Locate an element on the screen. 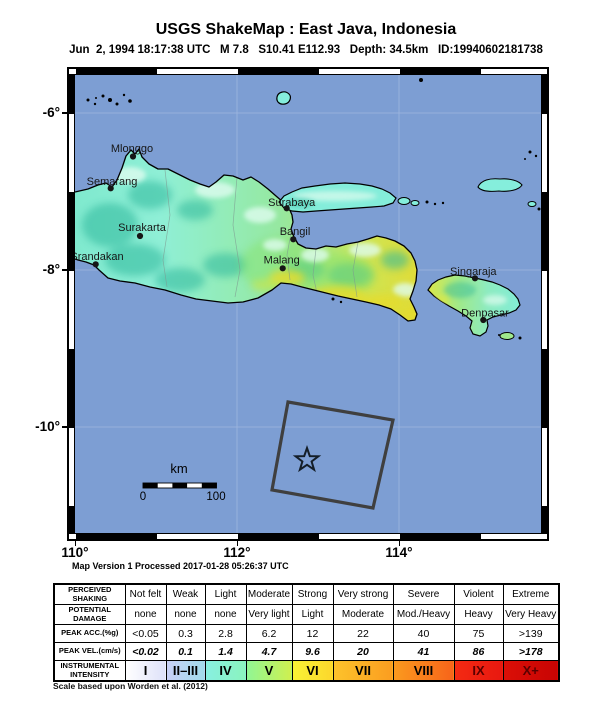 The height and width of the screenshot is (715, 612). legend-cell: V is located at coordinates (269, 671).